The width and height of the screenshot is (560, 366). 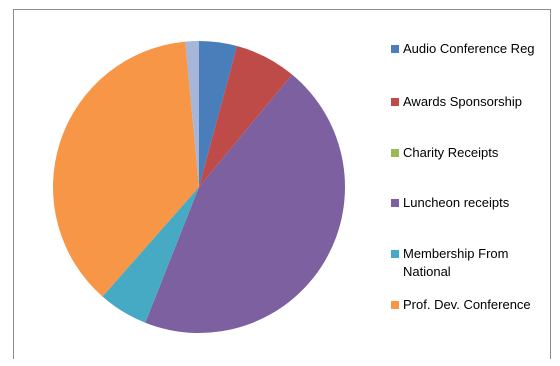 I want to click on legend-label: Awards Sponsorship, so click(x=462, y=101).